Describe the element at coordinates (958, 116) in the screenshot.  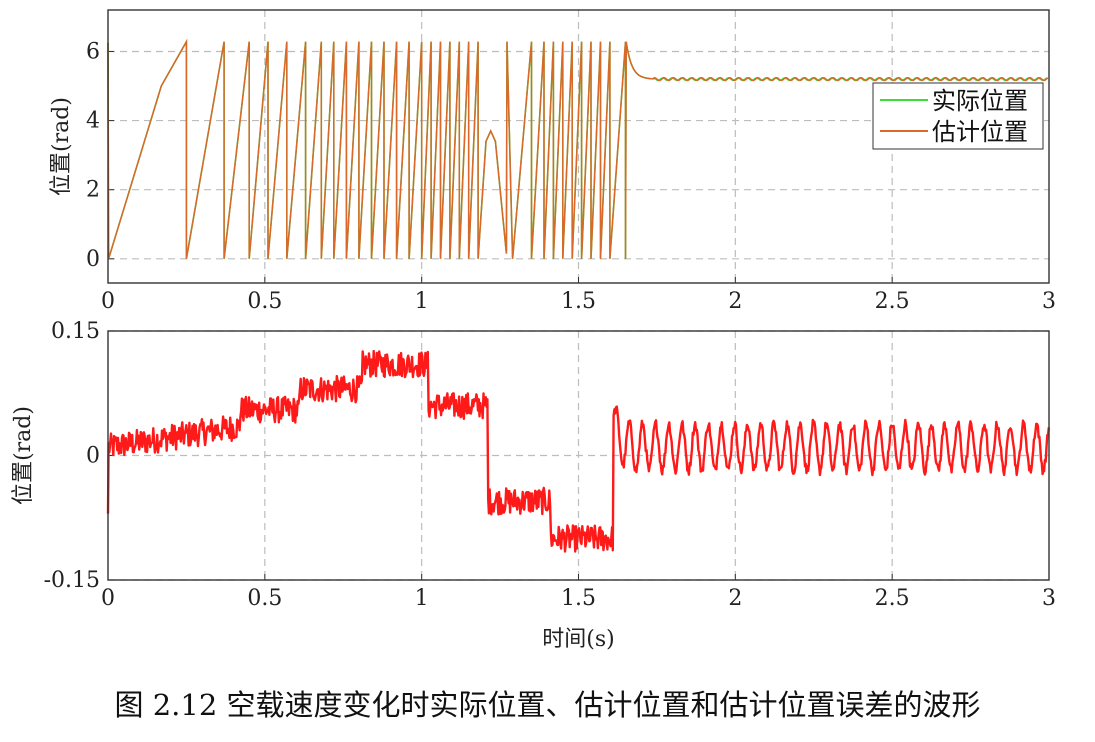
I see `legend-box` at that location.